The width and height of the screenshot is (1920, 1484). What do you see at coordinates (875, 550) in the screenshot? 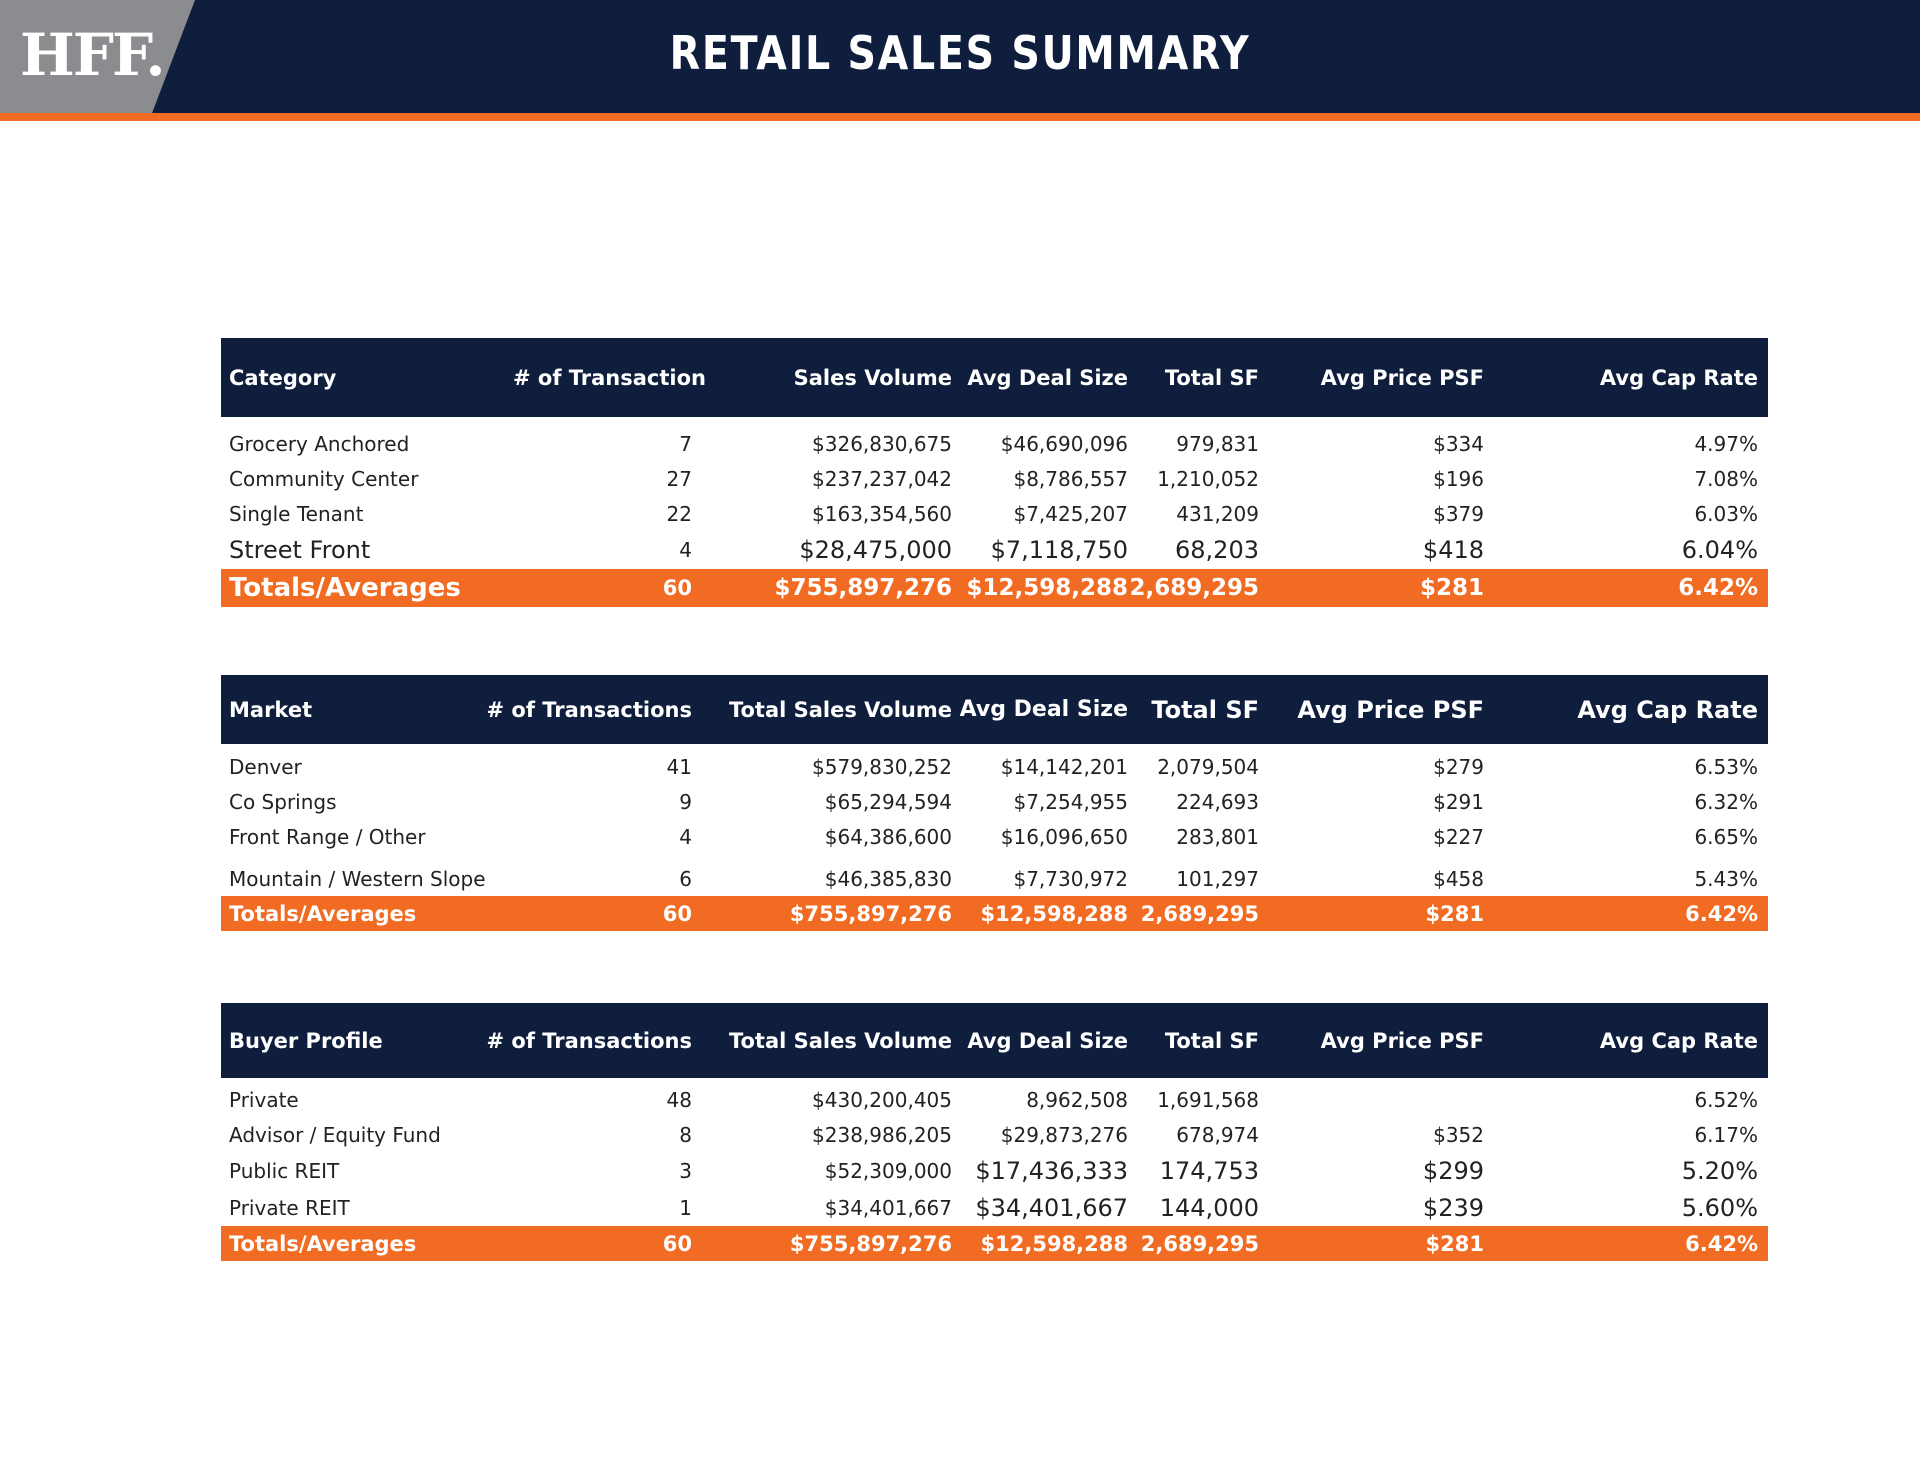
I see `row-cell: $28,475,000` at bounding box center [875, 550].